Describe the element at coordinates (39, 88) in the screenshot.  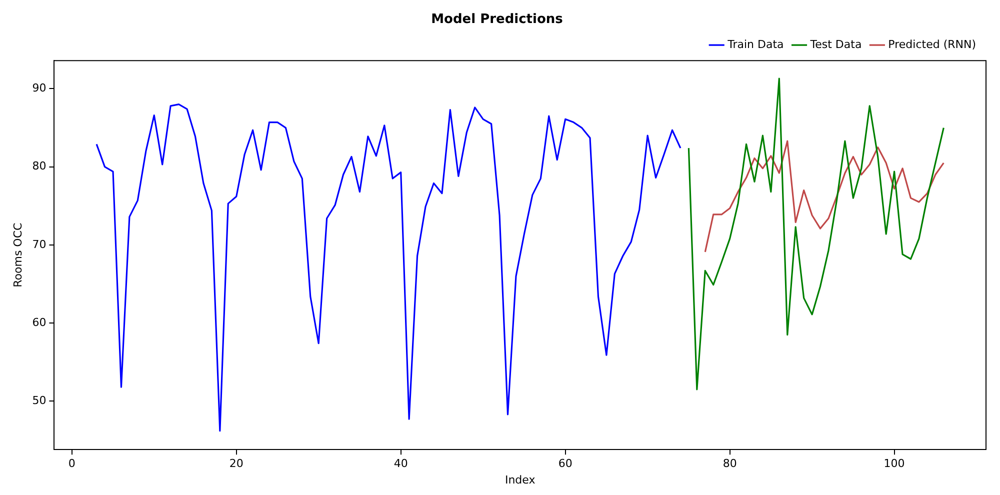
I see `y-tick-label: 90` at that location.